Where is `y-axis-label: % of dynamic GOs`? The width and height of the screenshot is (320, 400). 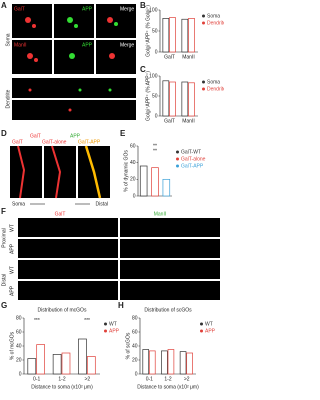
y-axis-label: % of dynamic GOs is located at coordinates (126, 171).